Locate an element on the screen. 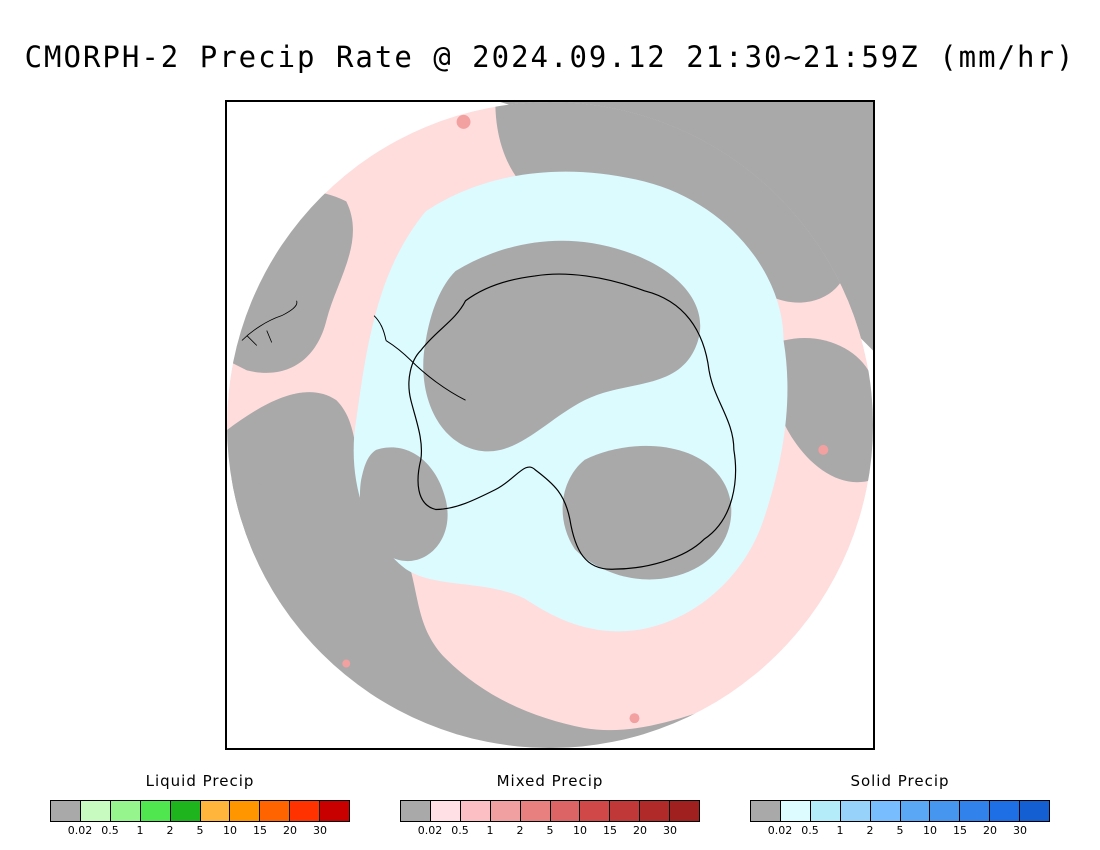 The width and height of the screenshot is (1100, 850). antarctica-coastline is located at coordinates (572, 421).